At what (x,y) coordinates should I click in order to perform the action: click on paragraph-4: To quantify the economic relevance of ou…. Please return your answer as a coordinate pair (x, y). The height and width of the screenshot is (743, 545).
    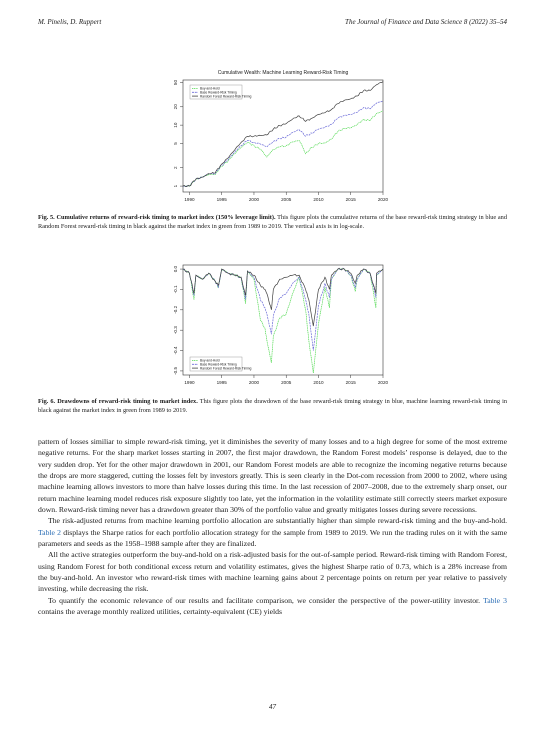
    Looking at the image, I should click on (272, 606).